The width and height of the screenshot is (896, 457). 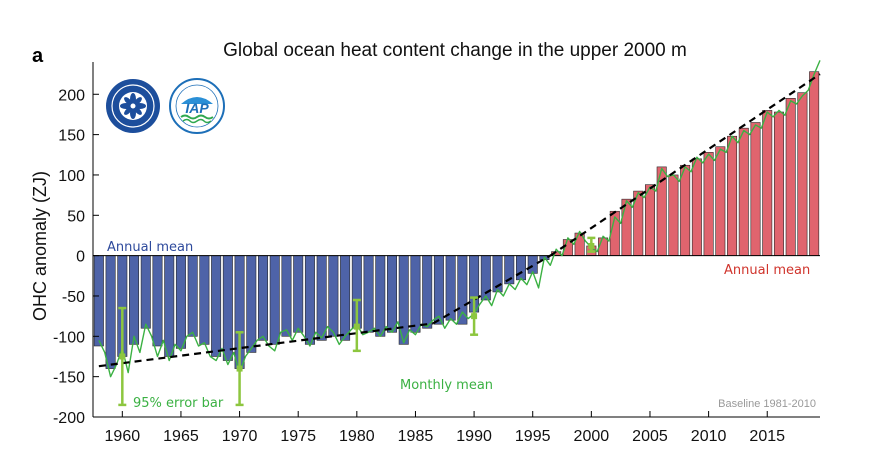 I want to click on annual-bar-2019, so click(x=814, y=163).